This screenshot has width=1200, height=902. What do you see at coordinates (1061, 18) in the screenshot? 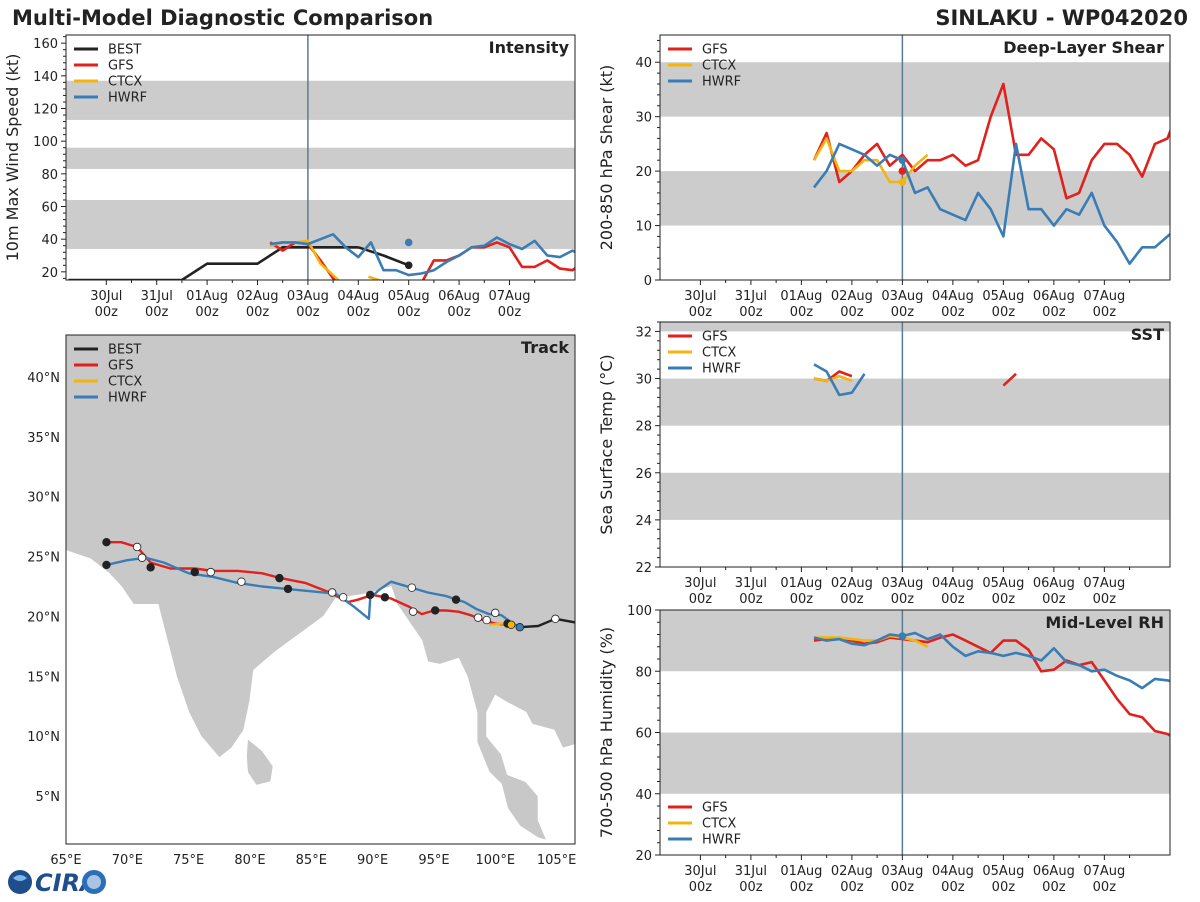
I see `storm-id: SINLAKU - WP042020` at bounding box center [1061, 18].